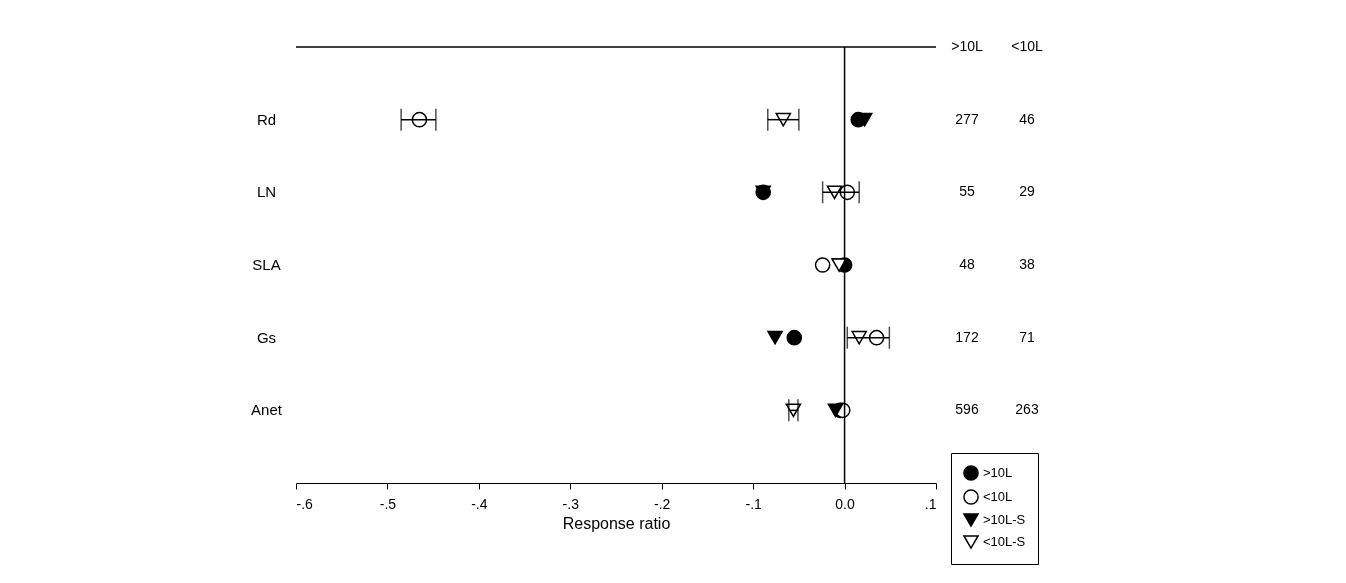 The height and width of the screenshot is (583, 1346). I want to click on y-tick-label: LN, so click(266, 192).